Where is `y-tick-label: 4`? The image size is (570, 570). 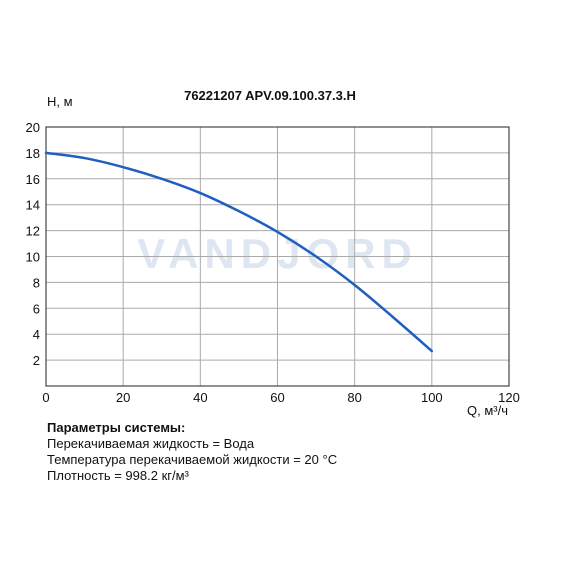 y-tick-label: 4 is located at coordinates (36, 334).